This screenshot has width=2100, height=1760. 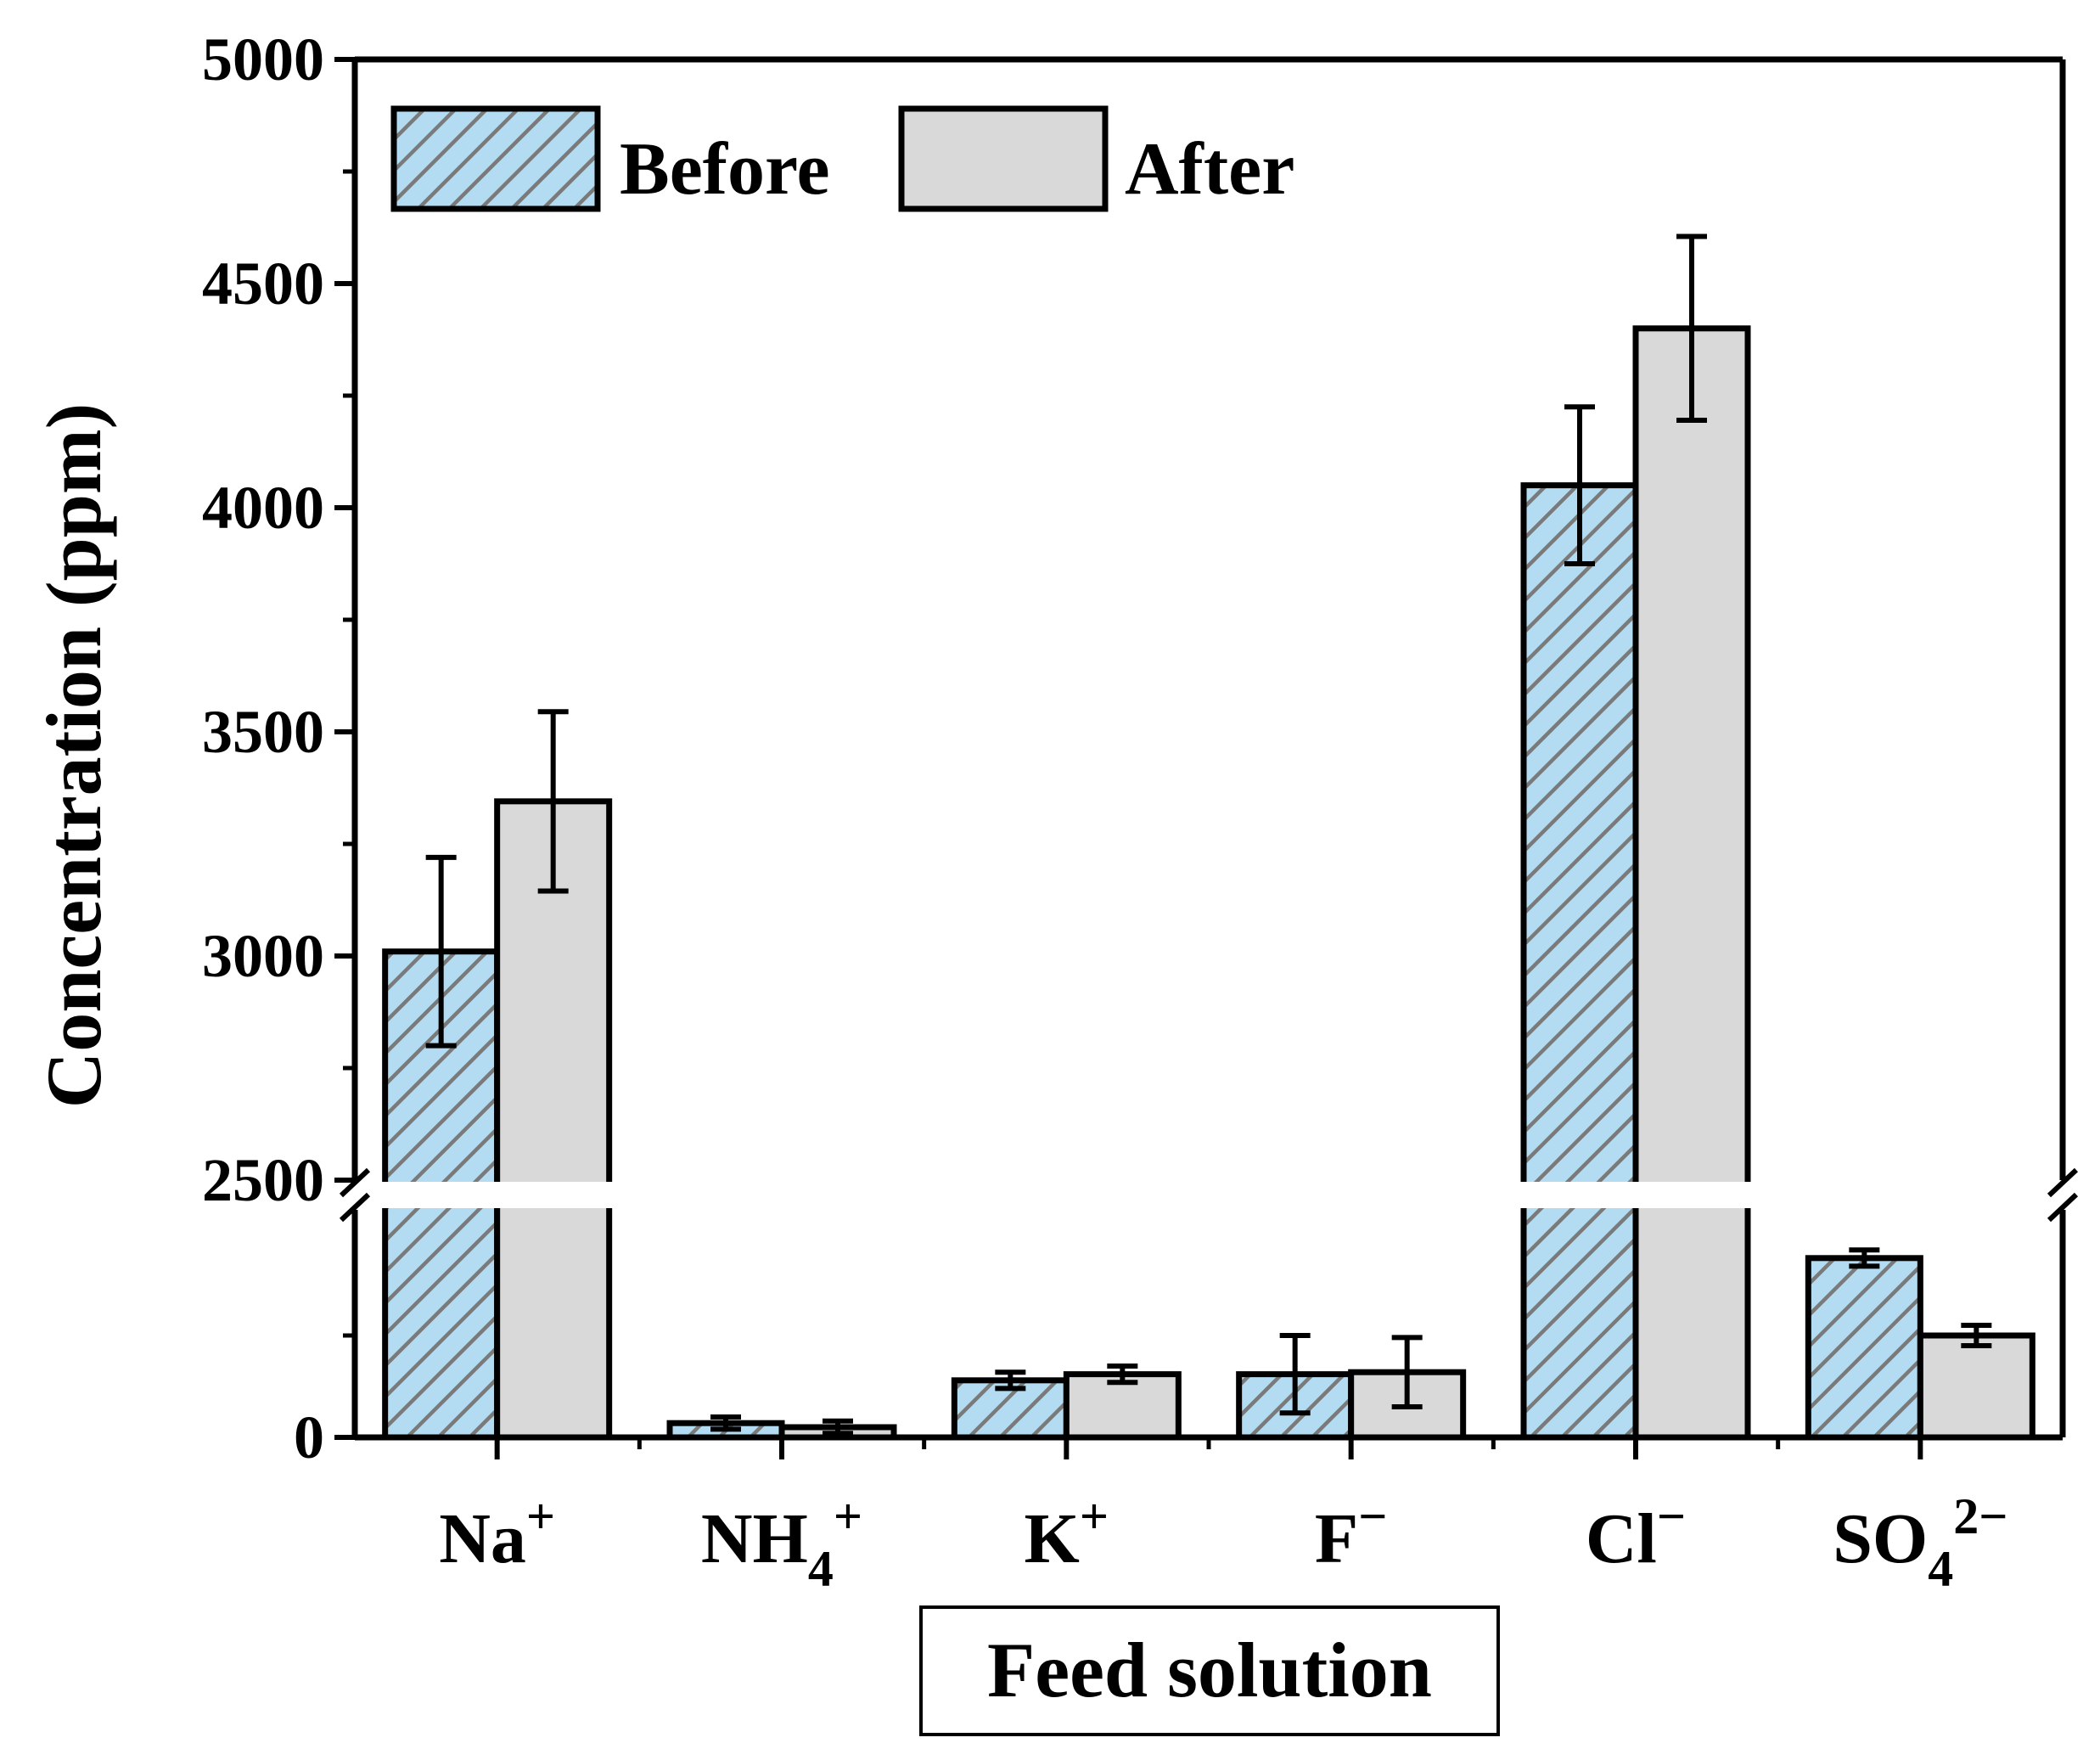 What do you see at coordinates (263, 1180) in the screenshot?
I see `y-tick-label-1: 2500` at bounding box center [263, 1180].